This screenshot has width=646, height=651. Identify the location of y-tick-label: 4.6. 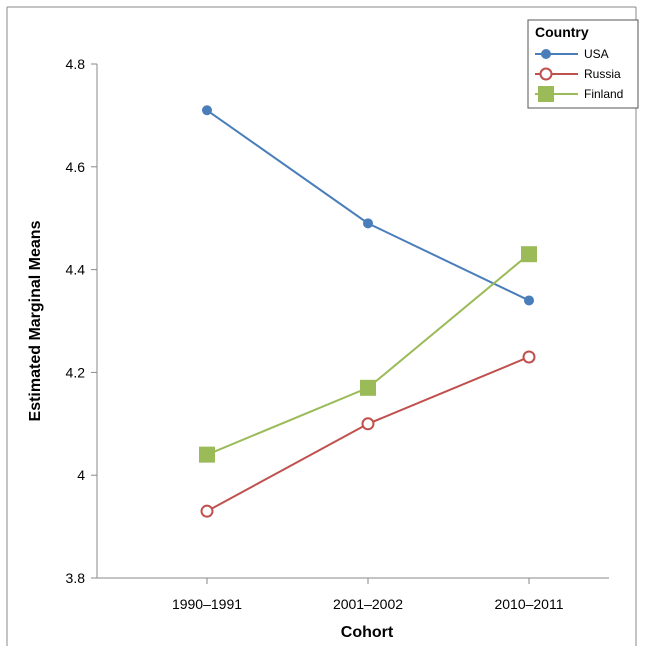
(76, 167).